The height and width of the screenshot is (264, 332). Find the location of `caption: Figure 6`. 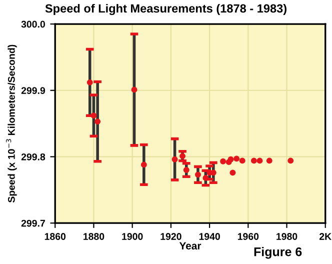

caption: Figure 6 is located at coordinates (278, 253).